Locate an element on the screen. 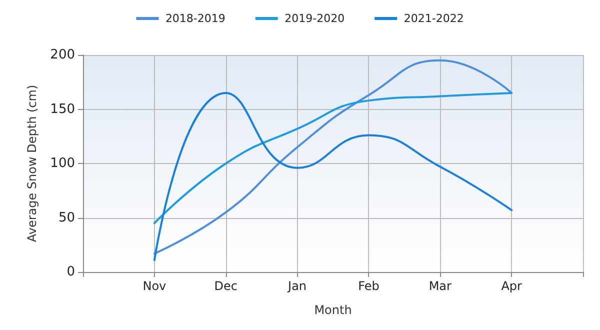  x-tick-label: Dec is located at coordinates (226, 286).